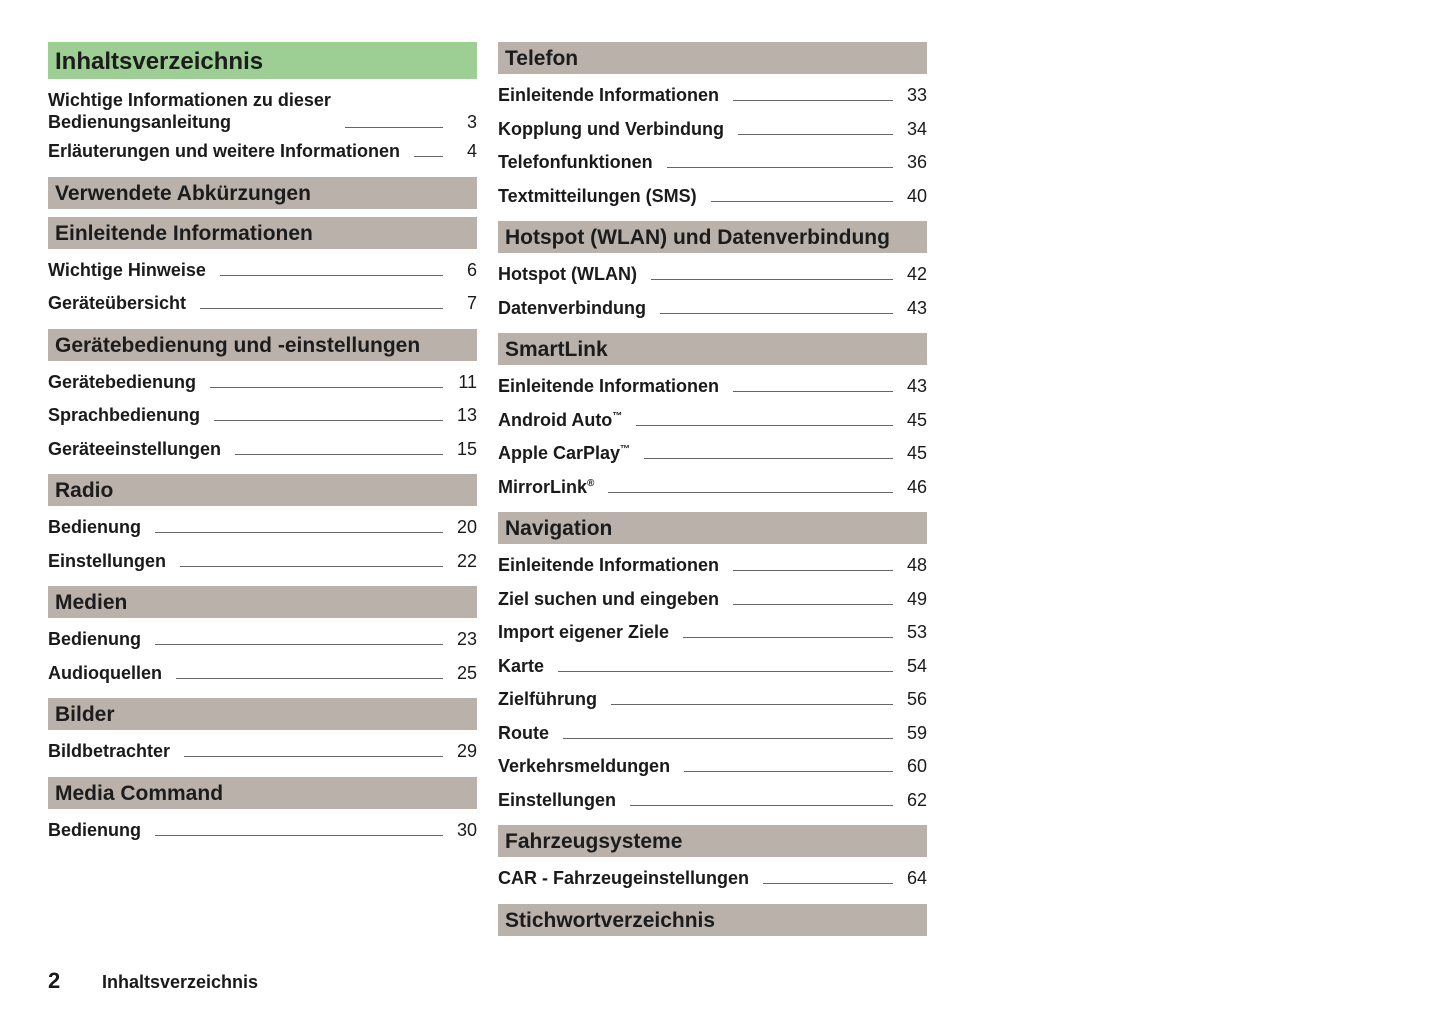  I want to click on entry-title-text: Telefonfunktionen, so click(575, 162).